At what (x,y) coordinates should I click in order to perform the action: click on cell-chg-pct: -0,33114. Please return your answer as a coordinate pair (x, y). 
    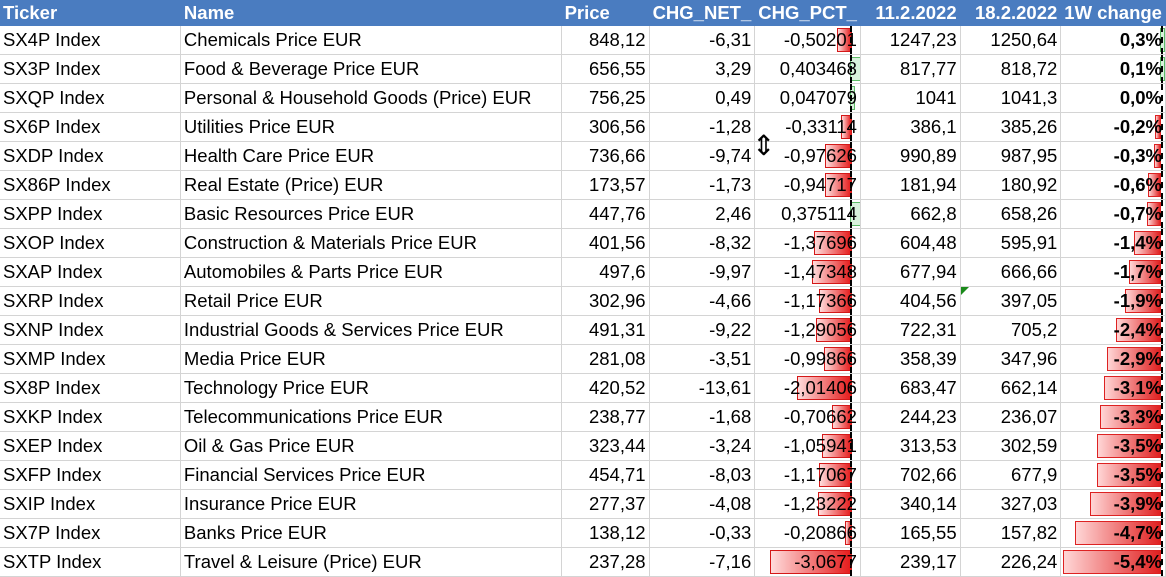
    Looking at the image, I should click on (807, 127).